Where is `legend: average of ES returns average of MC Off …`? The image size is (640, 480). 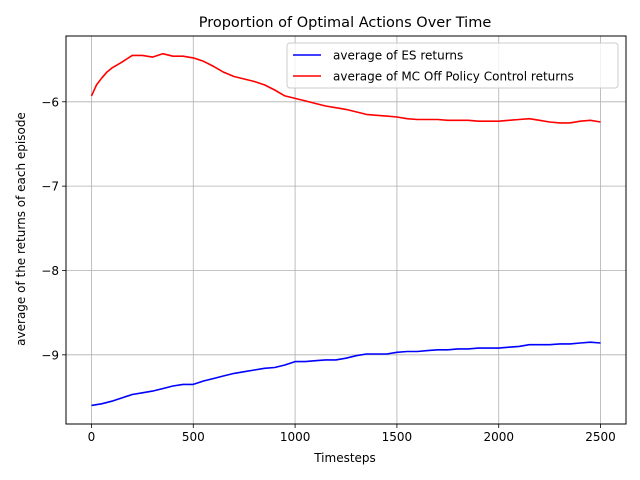 legend: average of ES returns average of MC Off … is located at coordinates (452, 65).